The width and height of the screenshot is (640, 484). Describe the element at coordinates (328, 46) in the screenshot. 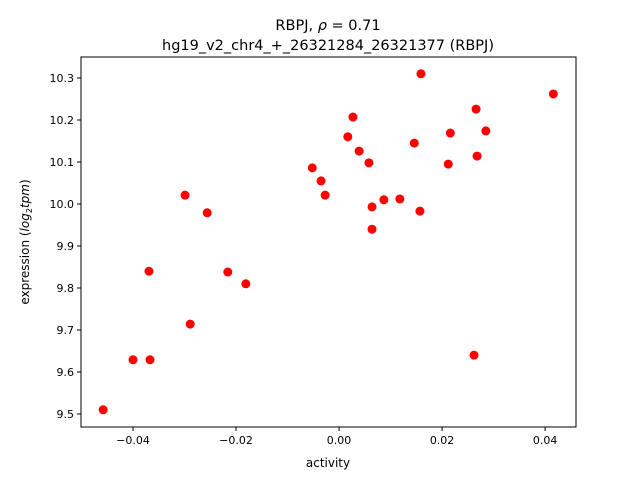

I see `chart-title-line2: hg19_v2_chr4_+_26321284_26321377 (RBPJ)` at that location.